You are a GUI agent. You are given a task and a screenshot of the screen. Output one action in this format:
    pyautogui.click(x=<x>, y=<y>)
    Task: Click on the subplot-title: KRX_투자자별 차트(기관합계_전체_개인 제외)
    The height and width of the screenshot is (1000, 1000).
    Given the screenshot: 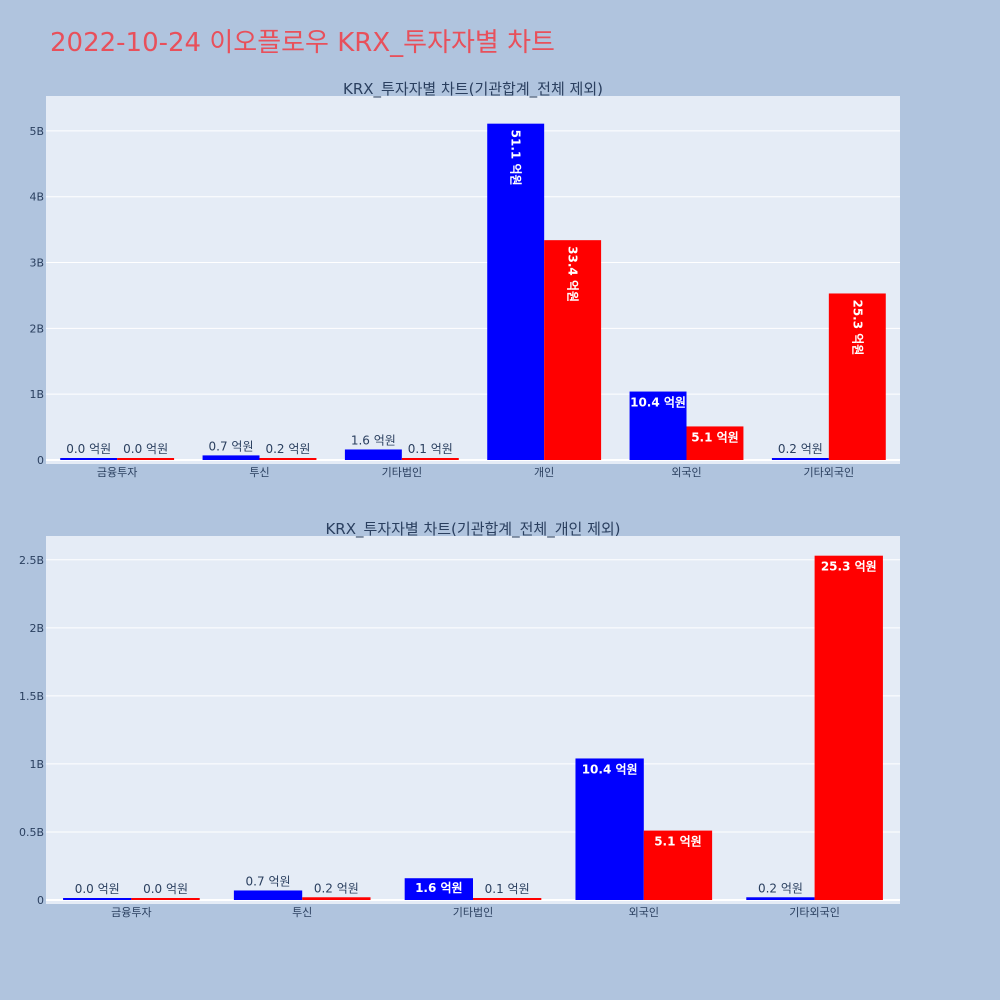 What is the action you would take?
    pyautogui.click(x=472, y=529)
    